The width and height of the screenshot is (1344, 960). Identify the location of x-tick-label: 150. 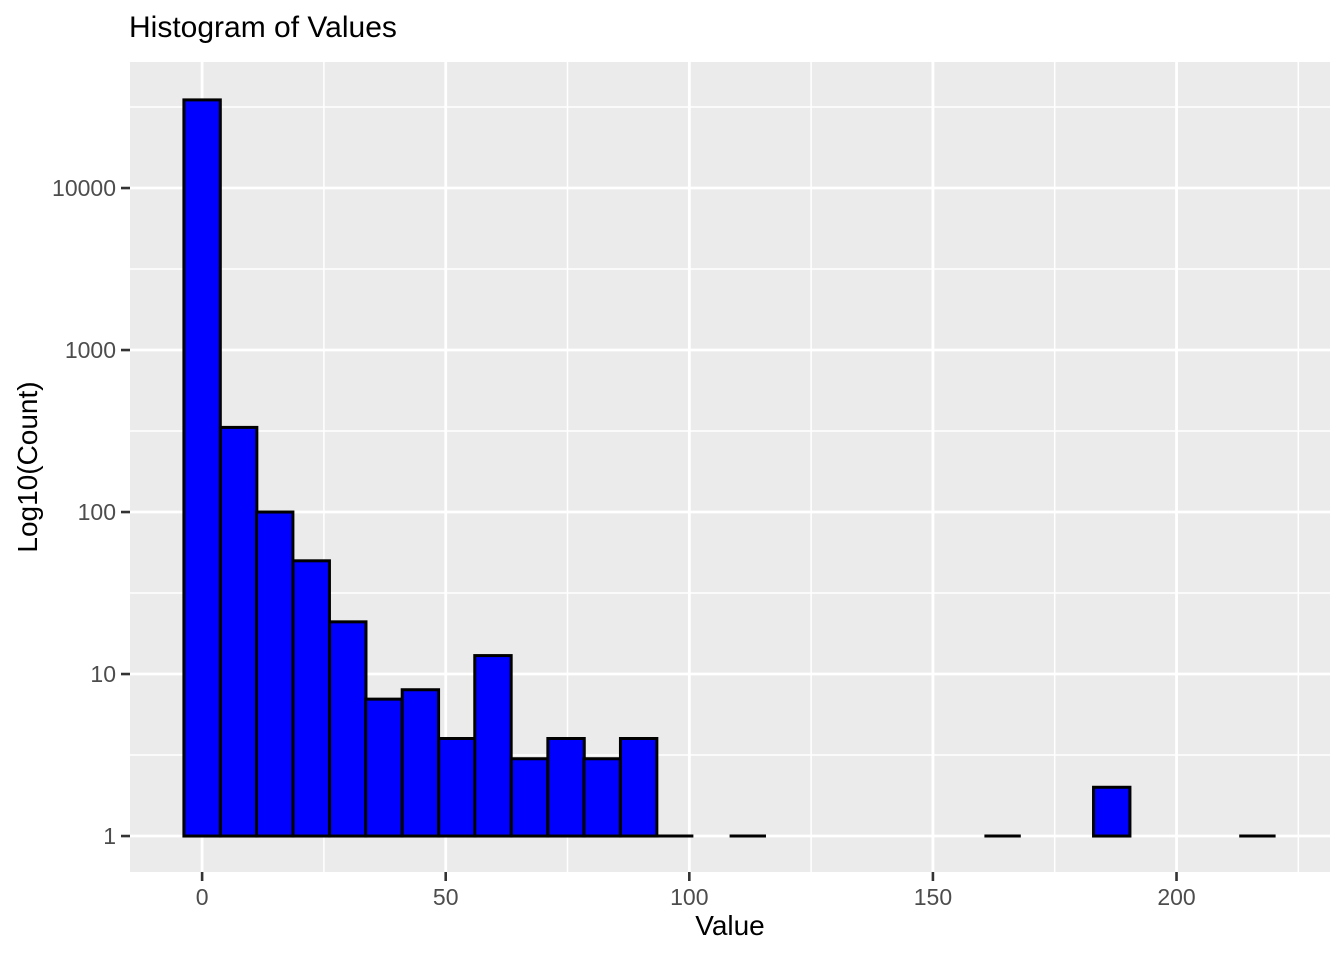
(933, 897).